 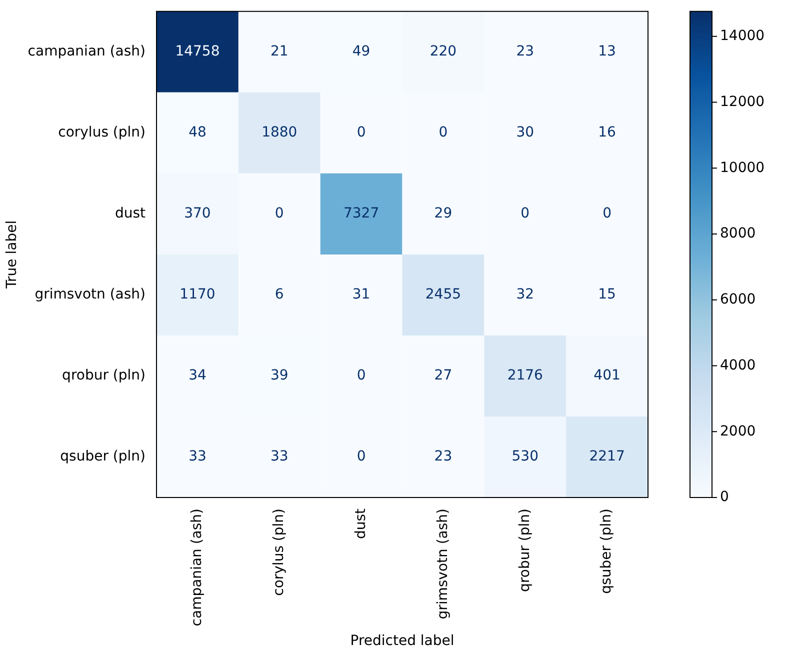 What do you see at coordinates (742, 36) in the screenshot?
I see `color-bar-label: 14000` at bounding box center [742, 36].